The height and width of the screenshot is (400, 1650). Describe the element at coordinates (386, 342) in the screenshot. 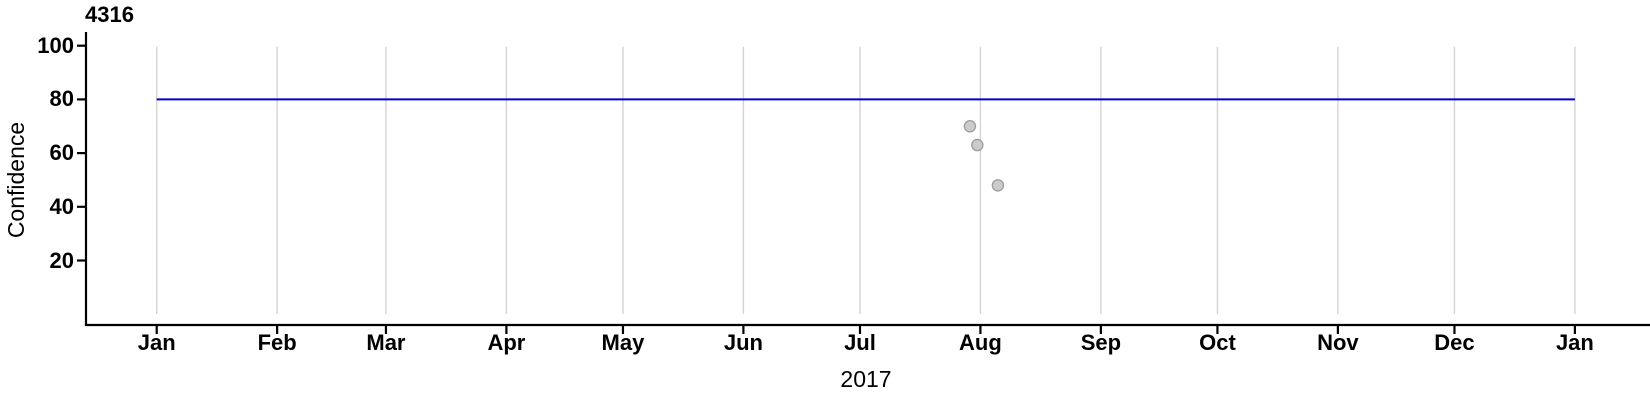

I see `x-tick-label: Mar` at that location.